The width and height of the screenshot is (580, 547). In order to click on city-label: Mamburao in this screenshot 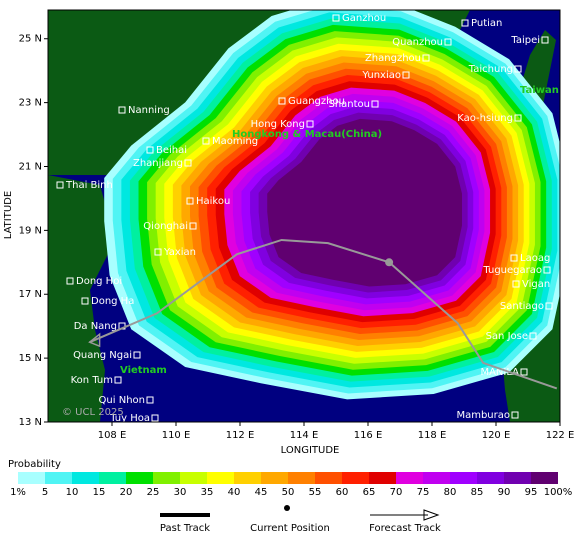, I will do `click(483, 415)`.